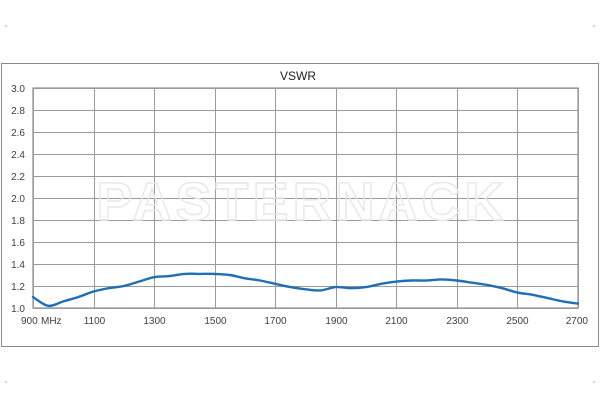  What do you see at coordinates (18, 265) in the screenshot?
I see `y-tick-label: 1.4` at bounding box center [18, 265].